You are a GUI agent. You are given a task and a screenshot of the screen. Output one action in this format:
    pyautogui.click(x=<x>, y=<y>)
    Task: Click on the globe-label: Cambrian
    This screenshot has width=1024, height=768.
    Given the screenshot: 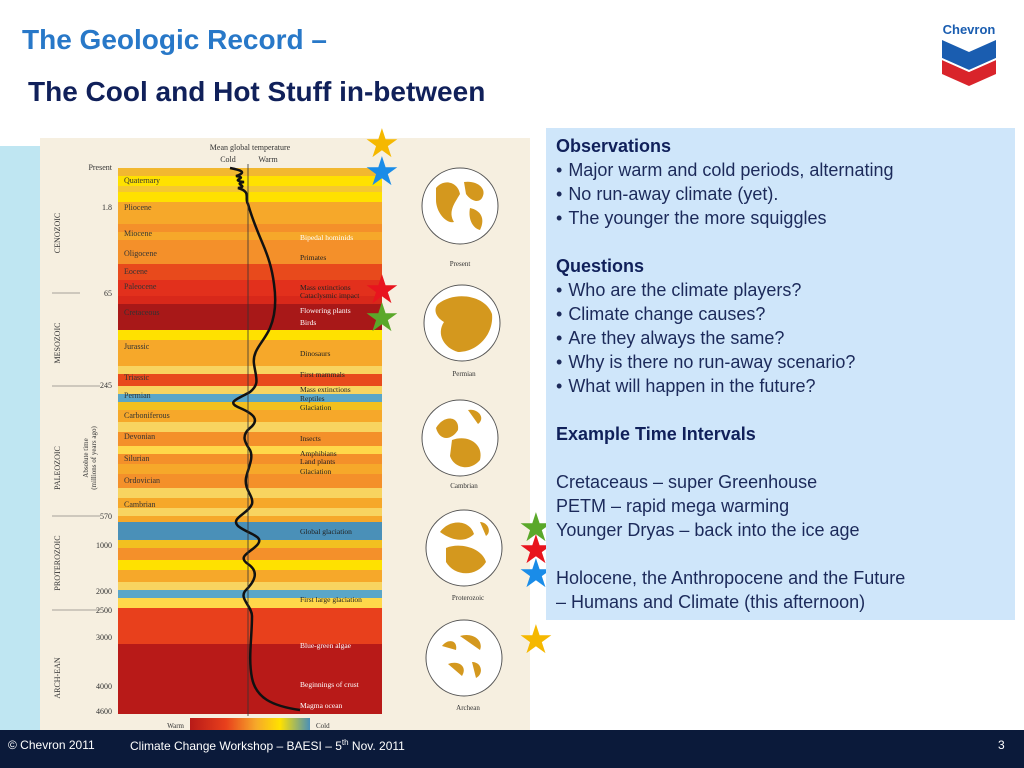 What is the action you would take?
    pyautogui.click(x=464, y=486)
    